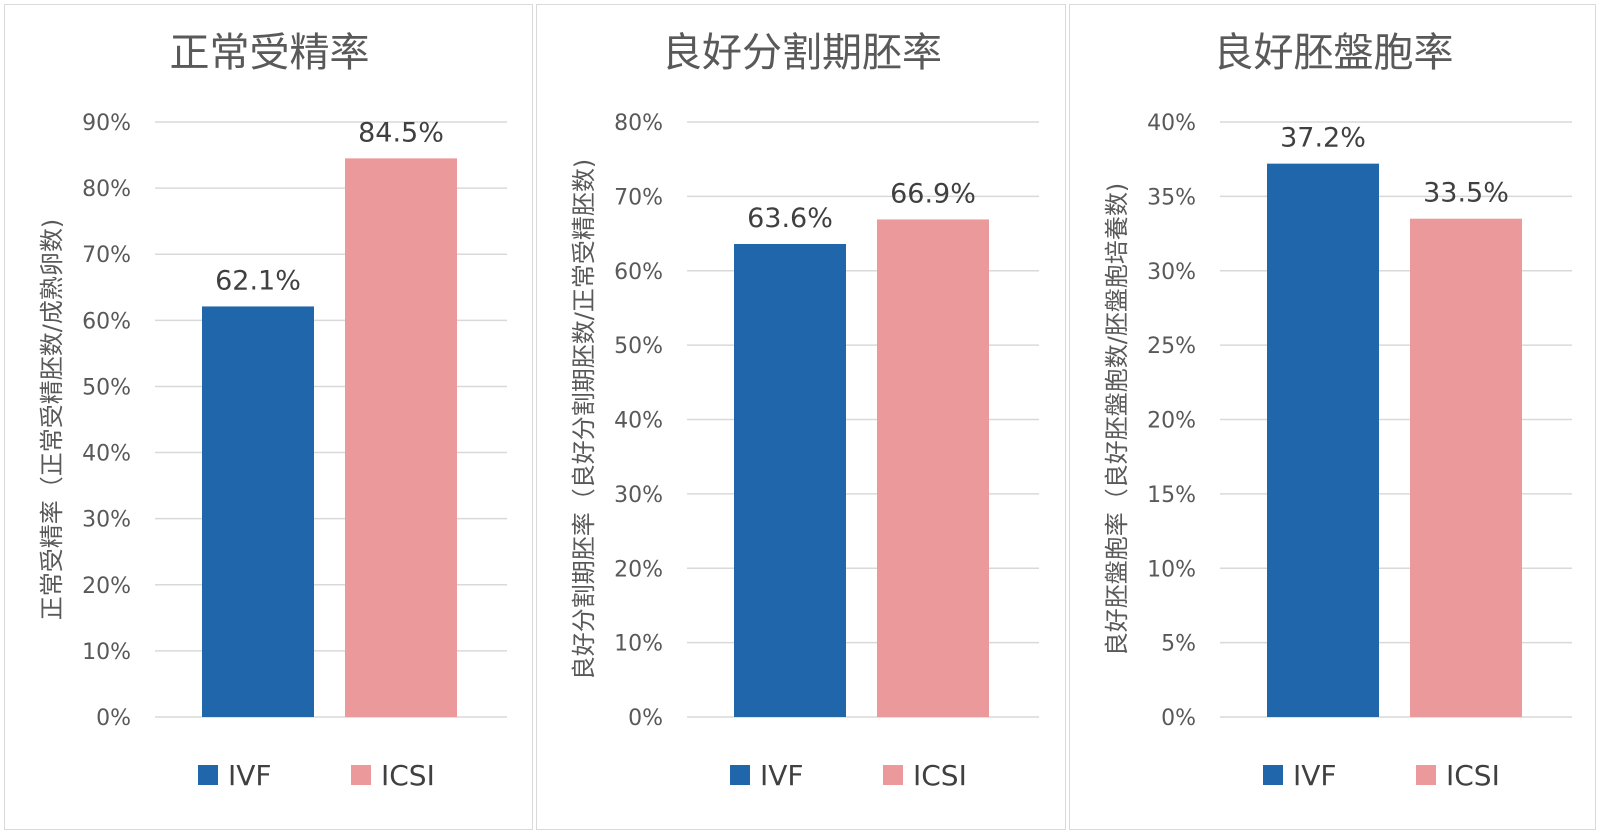  I want to click on data-label: 37.2%, so click(1323, 138).